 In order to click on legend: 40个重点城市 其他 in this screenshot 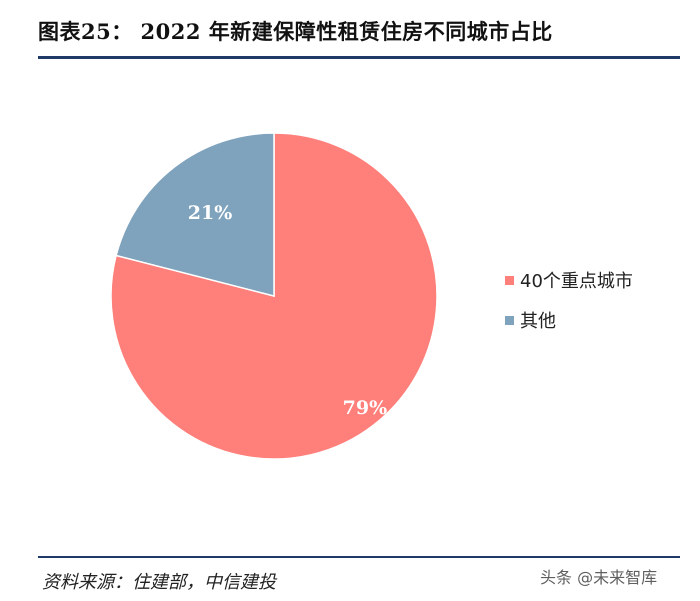, I will do `click(569, 300)`.